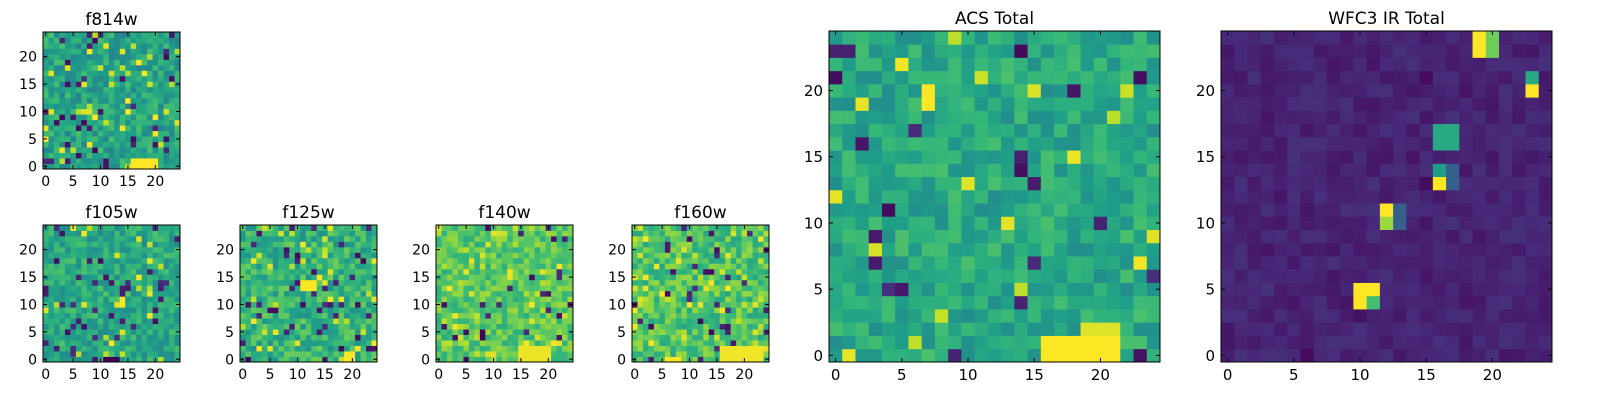 The width and height of the screenshot is (1600, 400). What do you see at coordinates (28, 85) in the screenshot?
I see `y-tick-label: 15` at bounding box center [28, 85].